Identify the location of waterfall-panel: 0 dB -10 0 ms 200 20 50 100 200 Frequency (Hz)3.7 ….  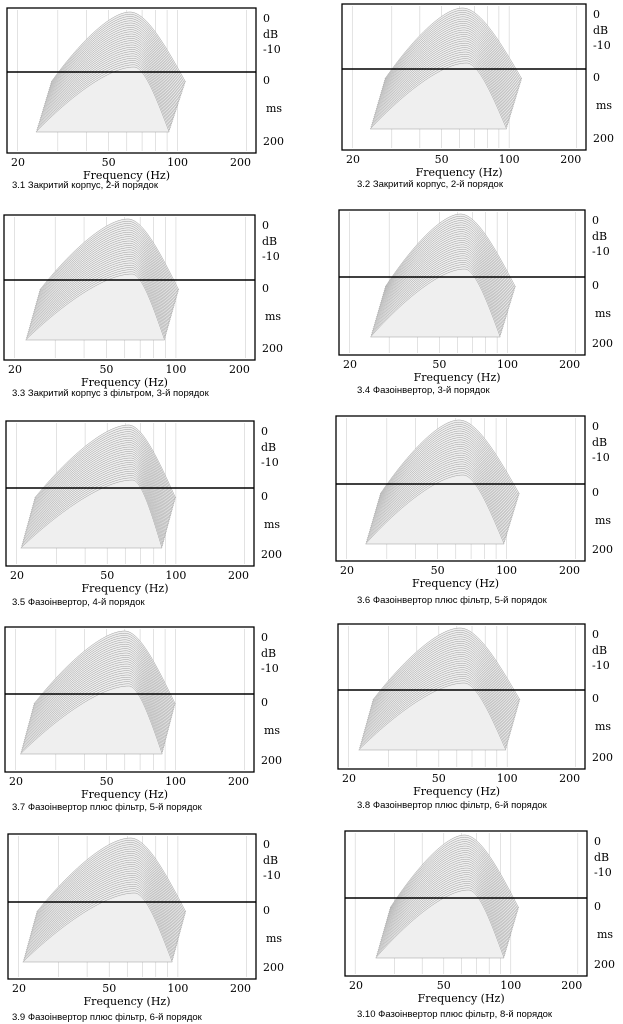
(143, 719).